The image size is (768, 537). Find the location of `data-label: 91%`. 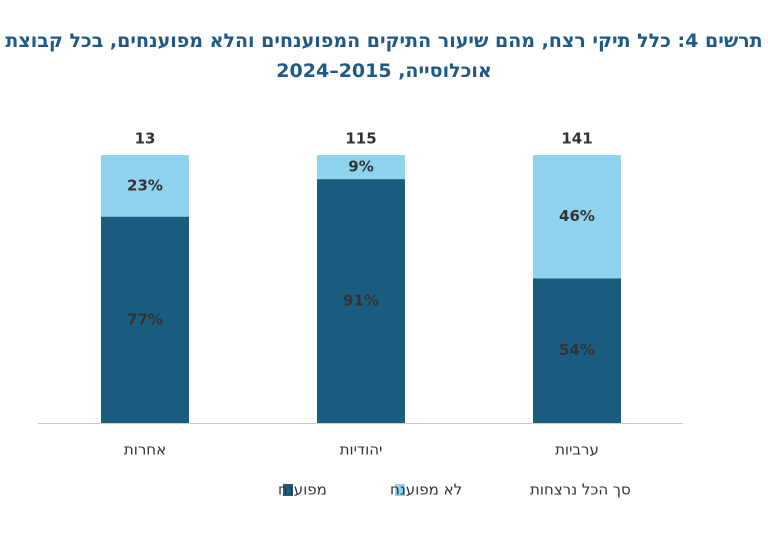

data-label: 91% is located at coordinates (361, 301).